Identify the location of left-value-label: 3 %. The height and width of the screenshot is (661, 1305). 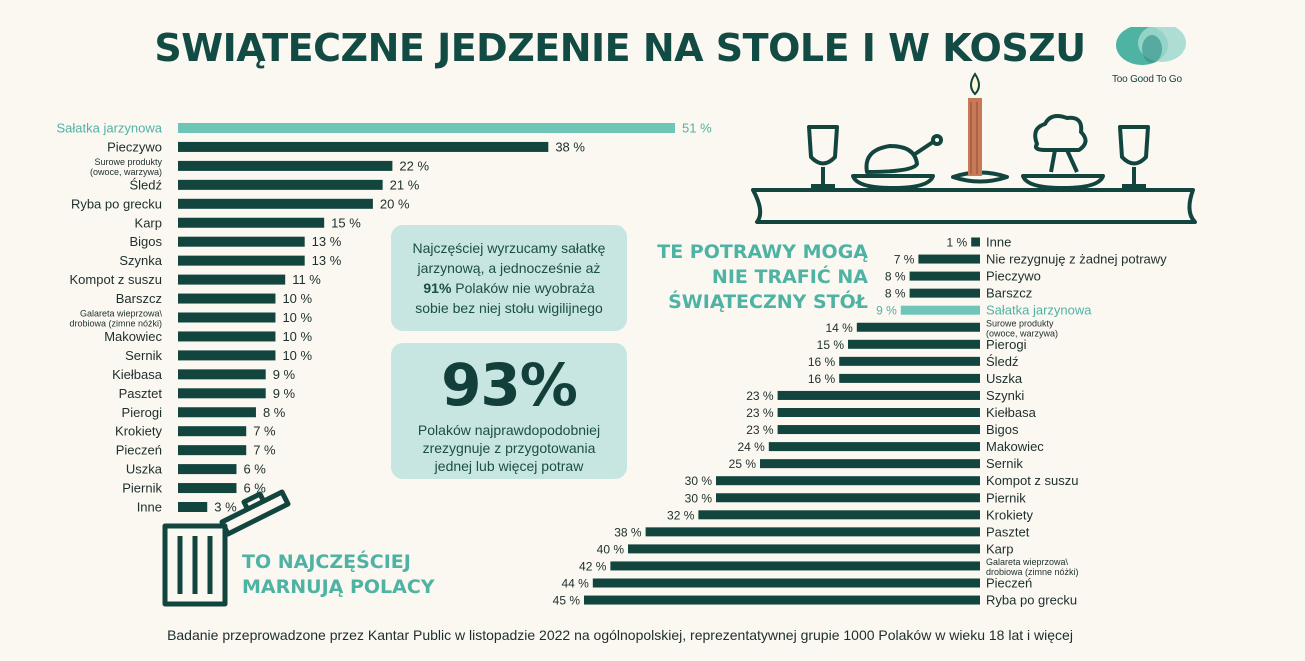
(225, 507).